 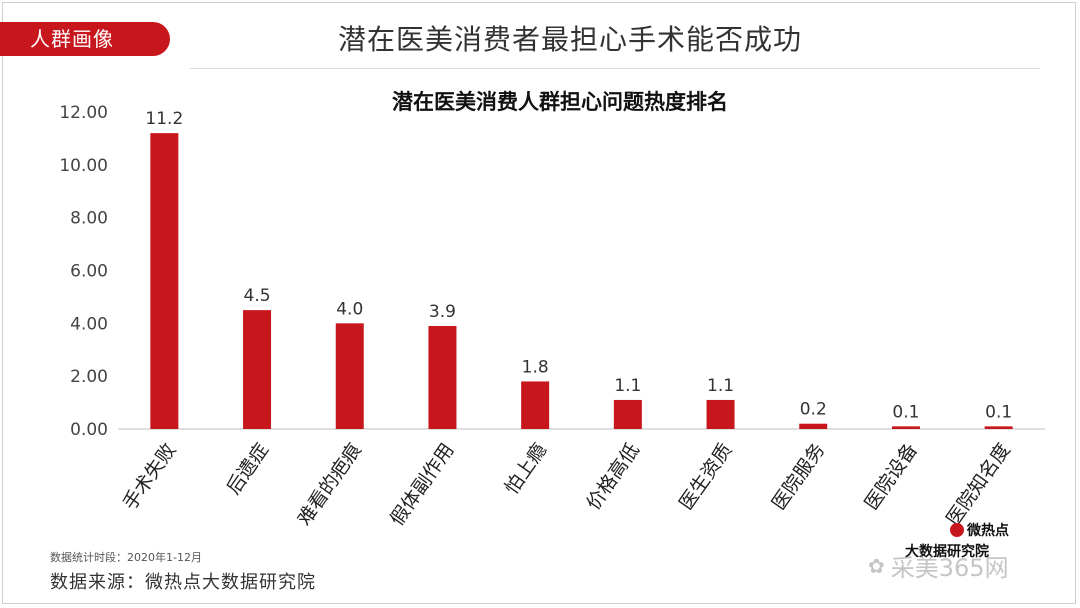 What do you see at coordinates (799, 476) in the screenshot?
I see `x-tick-label: 医院服务` at bounding box center [799, 476].